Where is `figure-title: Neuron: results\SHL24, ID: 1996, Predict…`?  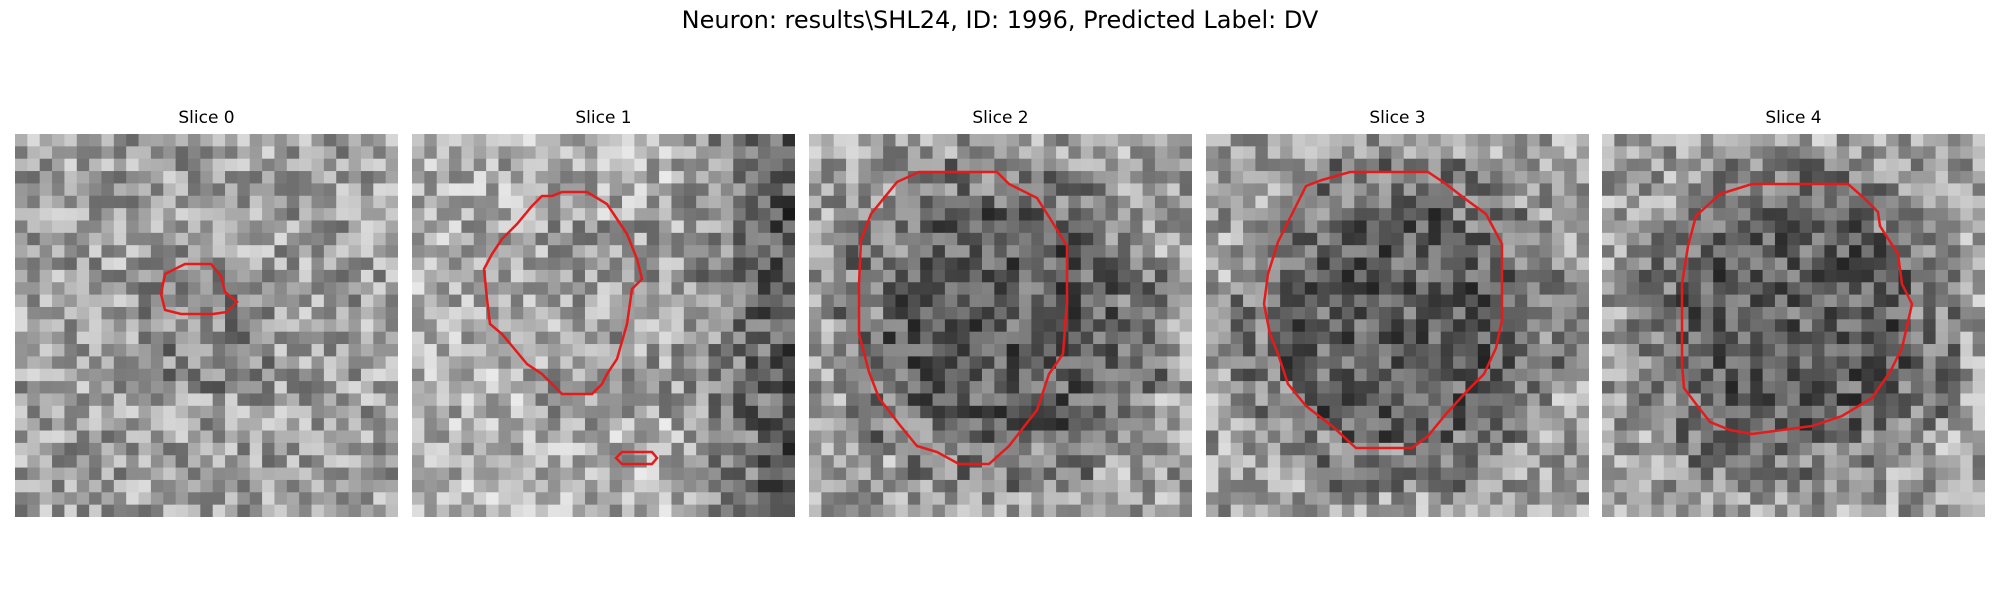 figure-title: Neuron: results\SHL24, ID: 1996, Predict… is located at coordinates (1000, 20).